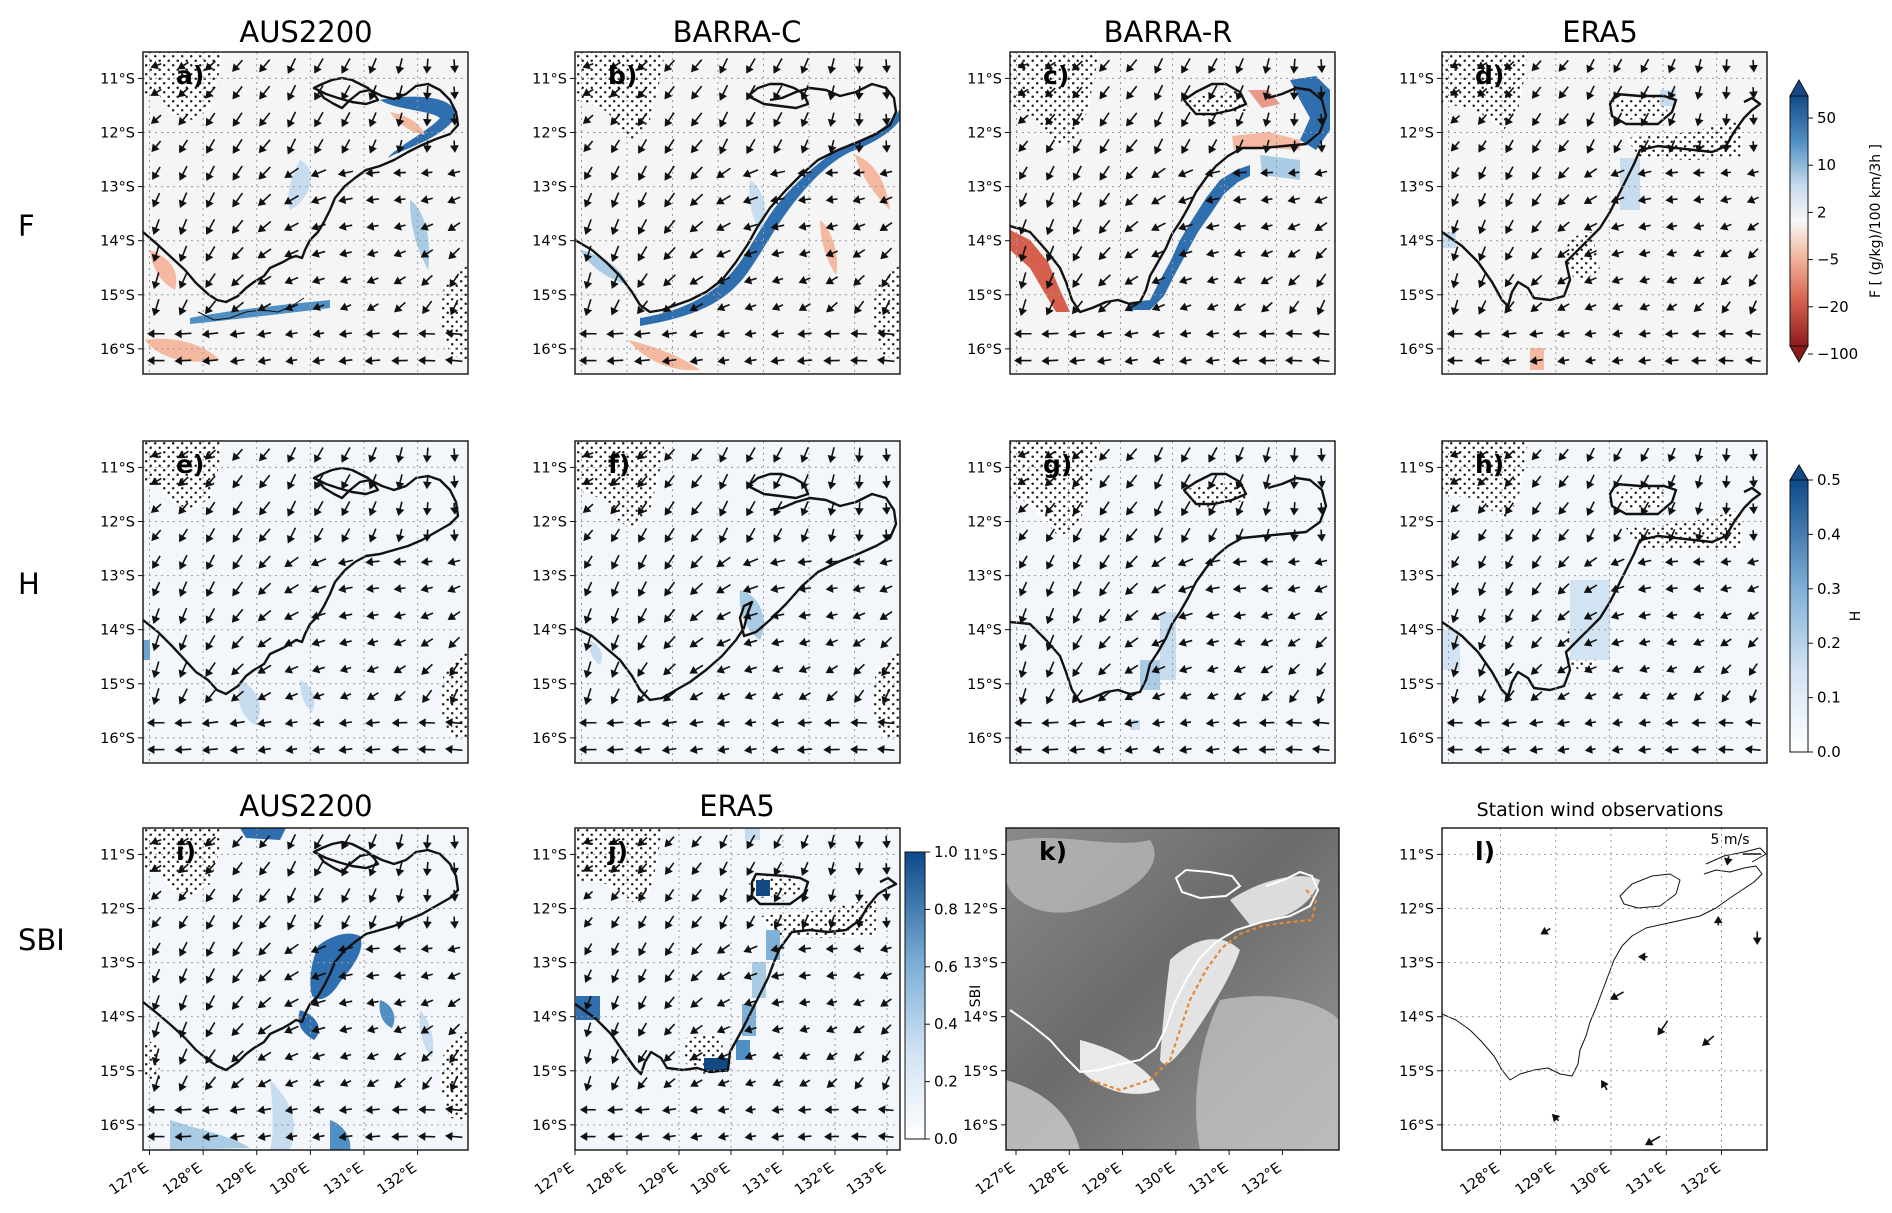  I want to click on lat-tick-label: 15°S, so click(549, 685).